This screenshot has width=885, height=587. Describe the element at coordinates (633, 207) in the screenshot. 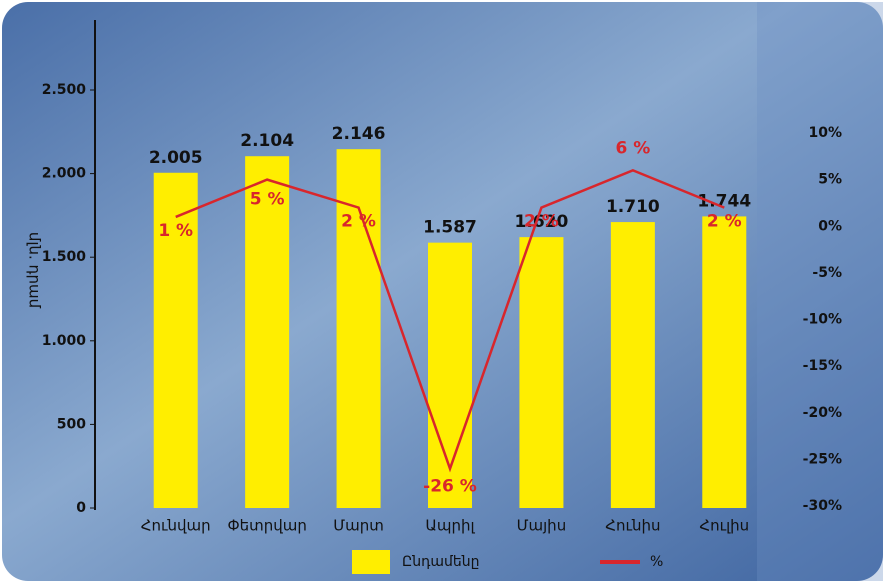

I see `bar-value-label: 1.710` at that location.